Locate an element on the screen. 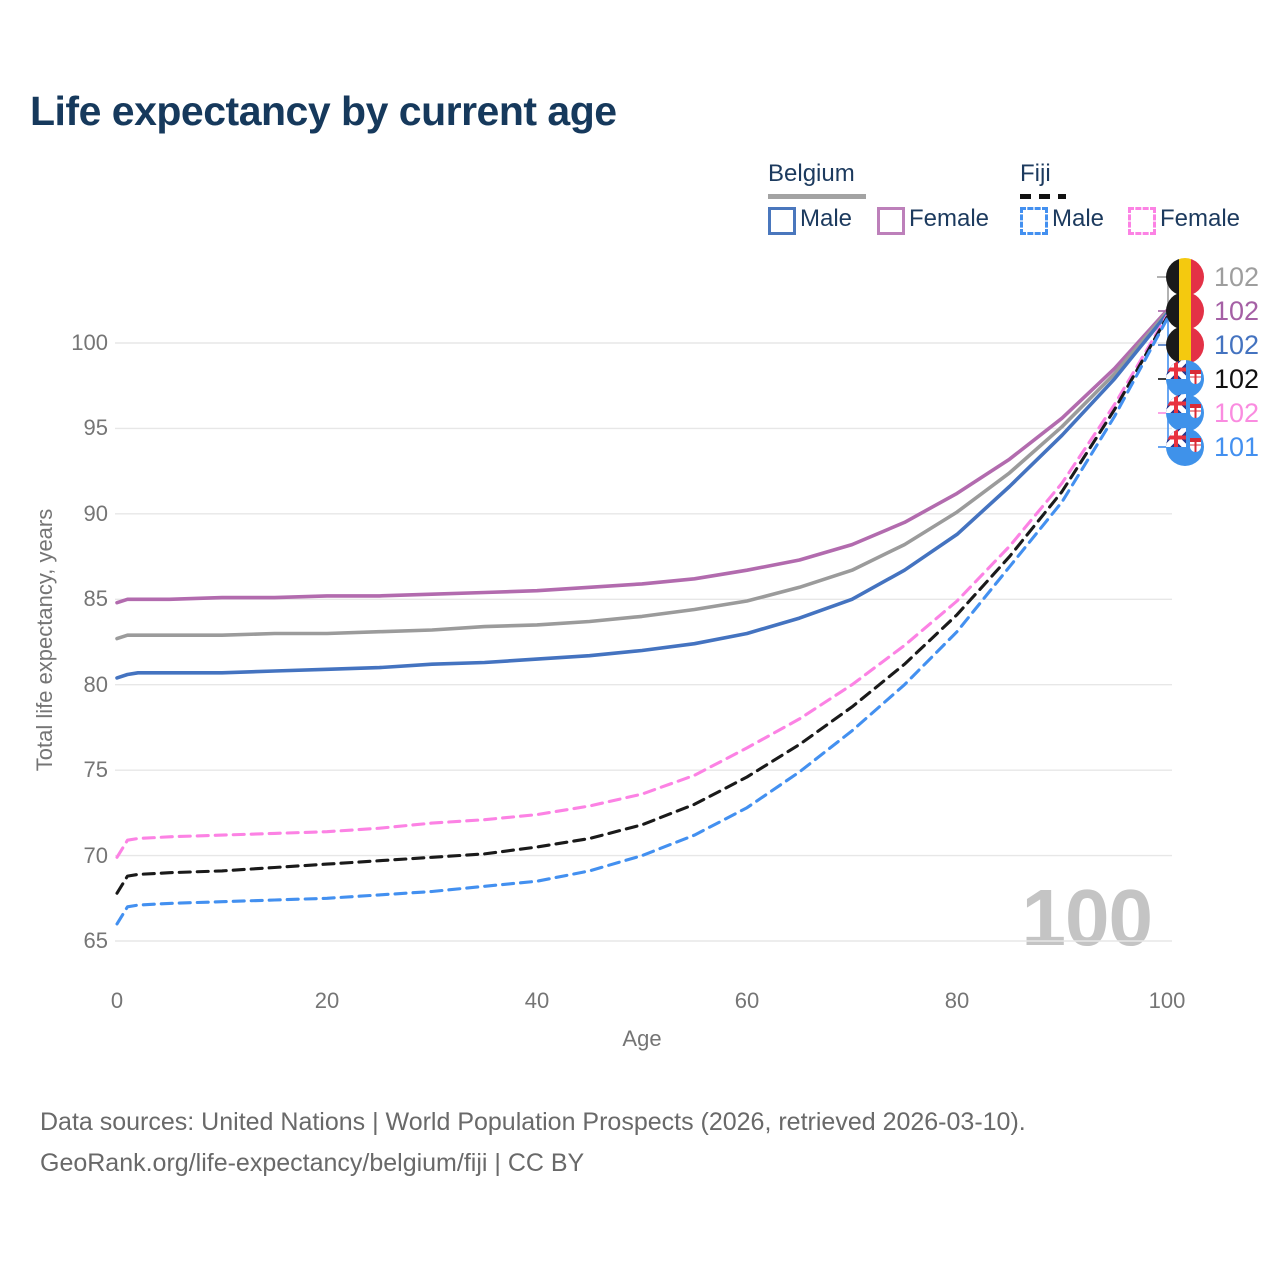 This screenshot has width=1280, height=1280. y-tick-100: 100 is located at coordinates (89, 342).